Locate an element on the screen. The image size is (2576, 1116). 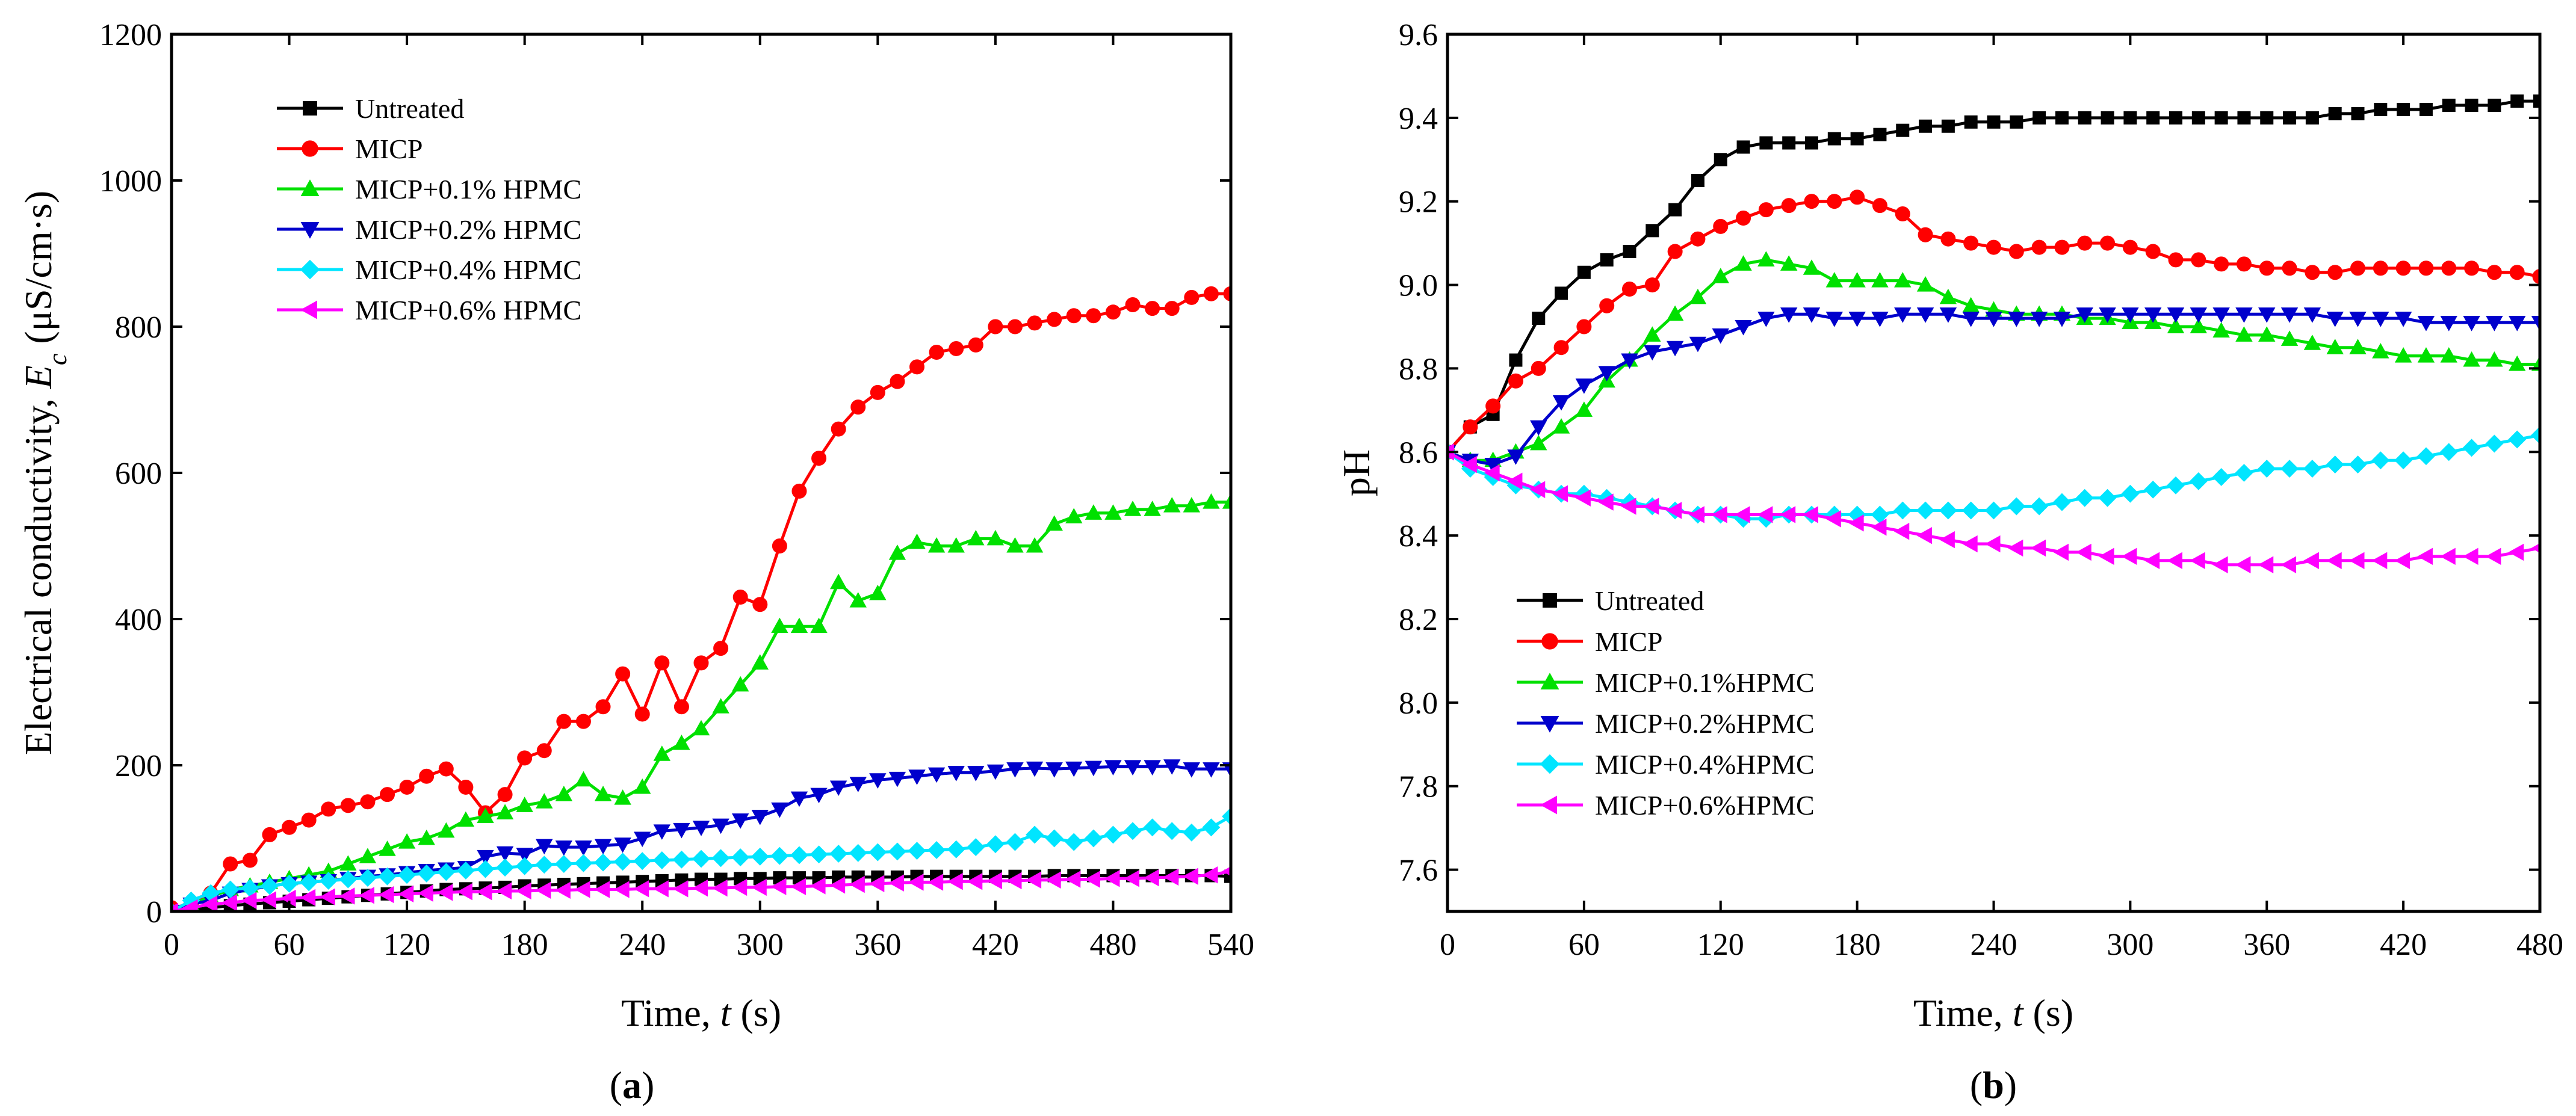
panel-b-x-axis-title: Time, t (s) is located at coordinates (1993, 1012).